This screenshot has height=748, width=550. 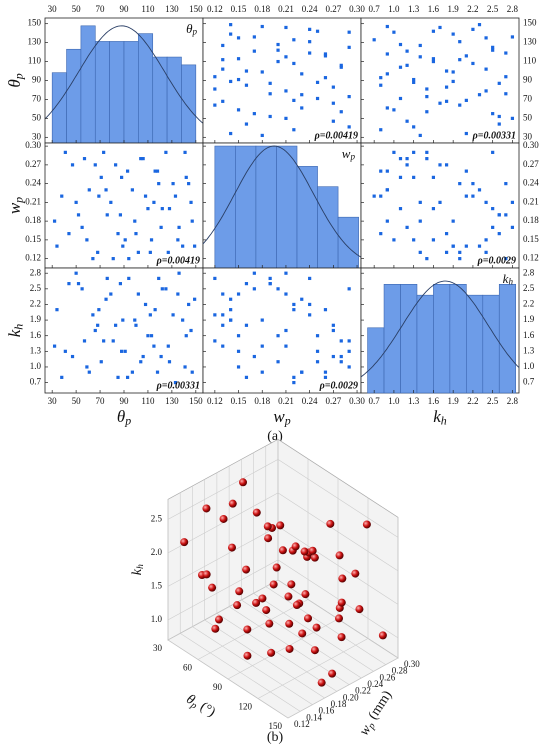 I want to click on left-tick-label: 0.21, so click(x=33, y=201).